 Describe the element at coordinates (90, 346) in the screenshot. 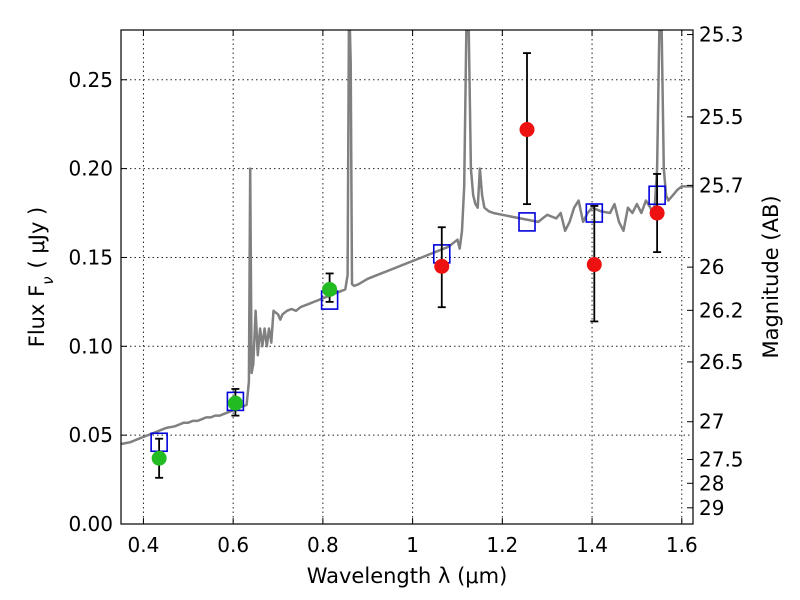

I see `y-tick-label: 0.10` at that location.